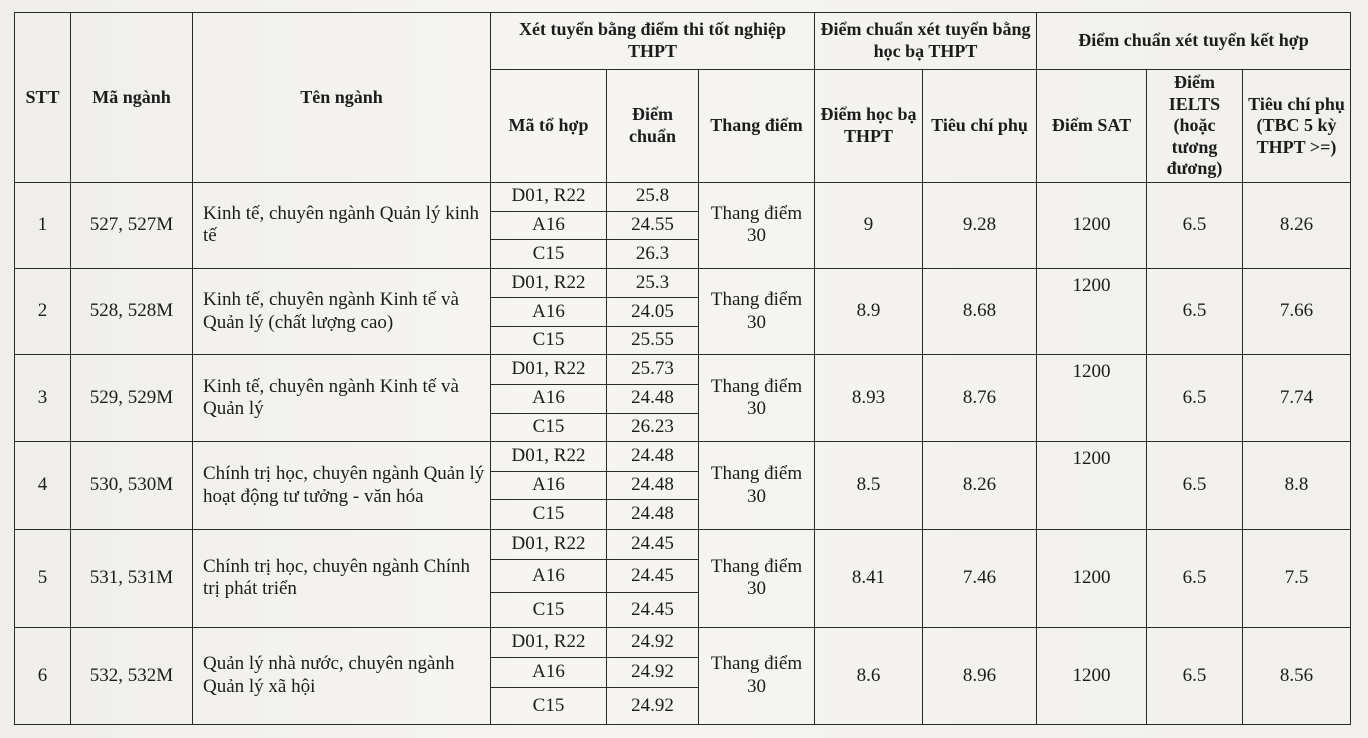 The image size is (1368, 738). What do you see at coordinates (1296, 676) in the screenshot?
I see `cell-tbc: 8.56` at bounding box center [1296, 676].